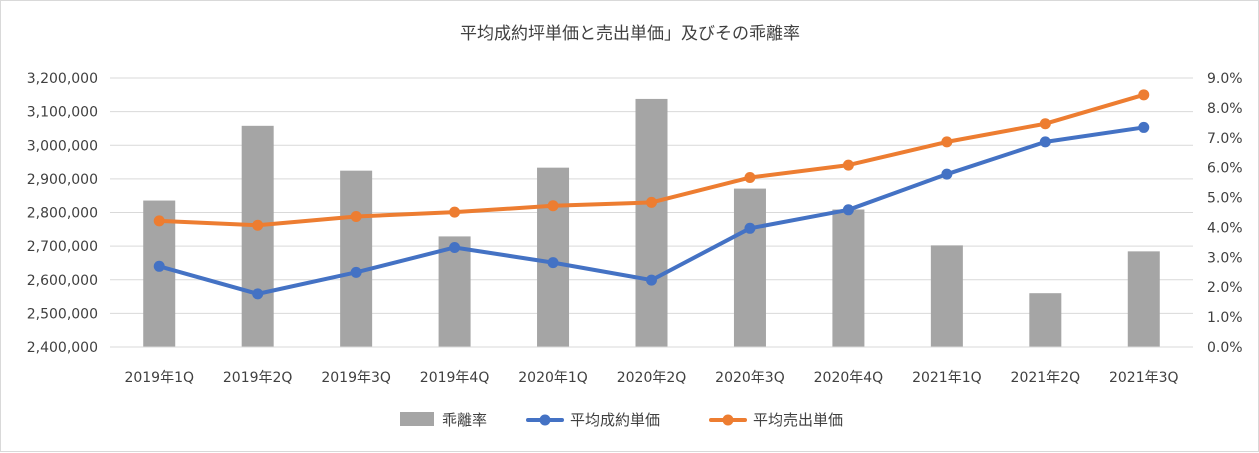 This screenshot has width=1259, height=453. What do you see at coordinates (1225, 199) in the screenshot?
I see `right-tick-label: 5.0%` at bounding box center [1225, 199].